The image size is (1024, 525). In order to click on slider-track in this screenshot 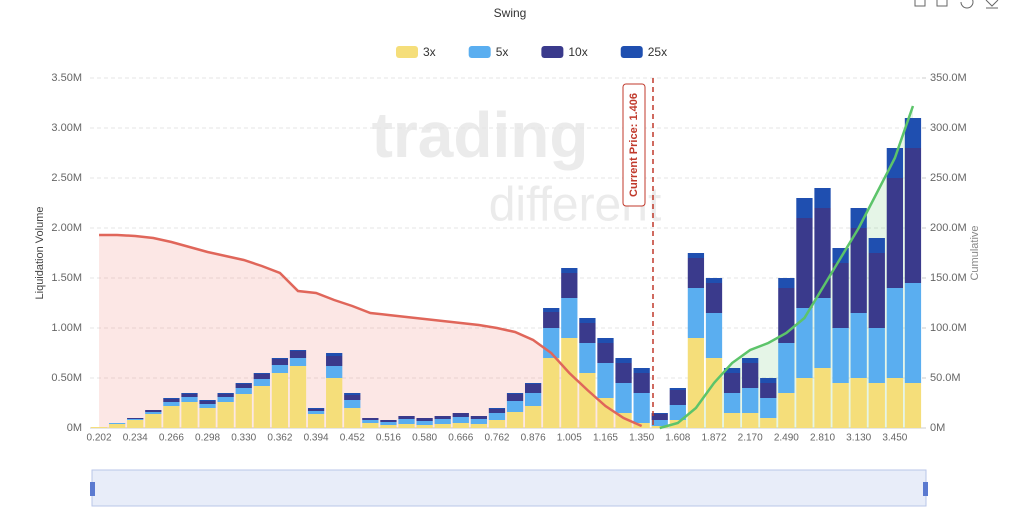, I will do `click(509, 488)`.